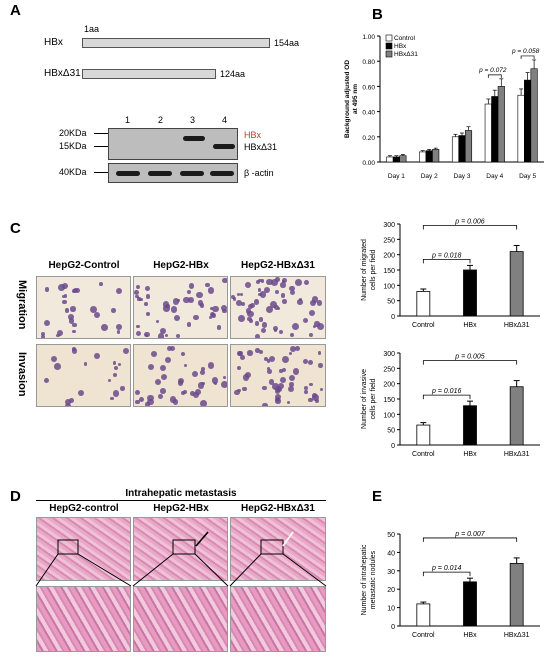 Image resolution: width=550 pixels, height=661 pixels. Describe the element at coordinates (161, 120) in the screenshot. I see `lane-number: 2` at that location.